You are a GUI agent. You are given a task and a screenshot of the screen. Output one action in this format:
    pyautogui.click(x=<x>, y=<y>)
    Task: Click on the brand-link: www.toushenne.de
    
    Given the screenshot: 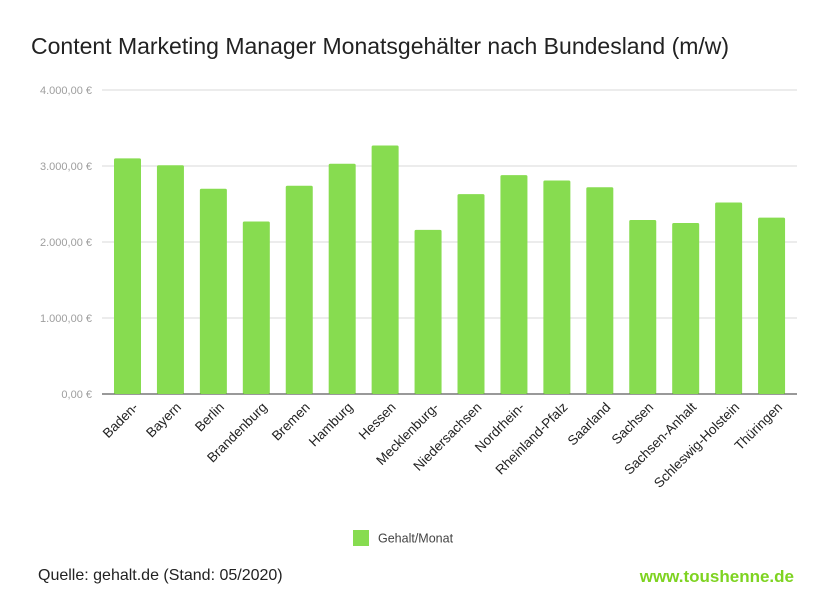 What is the action you would take?
    pyautogui.click(x=716, y=576)
    